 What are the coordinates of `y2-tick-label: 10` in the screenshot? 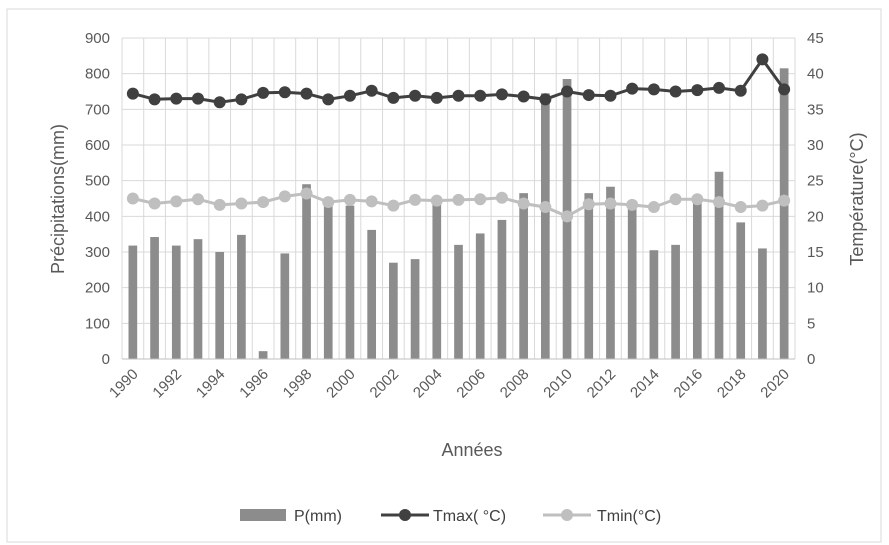 It's located at (815, 288).